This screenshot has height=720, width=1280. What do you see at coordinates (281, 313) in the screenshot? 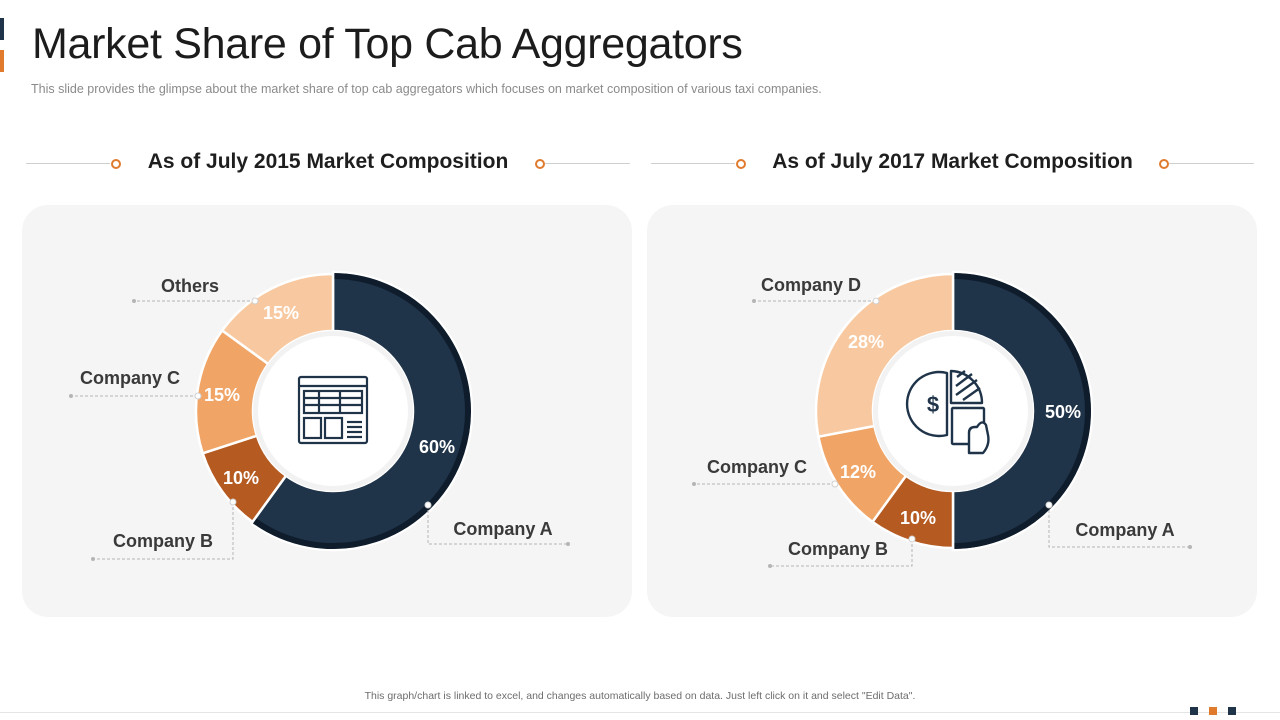
I see `data-label-others: 15%` at bounding box center [281, 313].